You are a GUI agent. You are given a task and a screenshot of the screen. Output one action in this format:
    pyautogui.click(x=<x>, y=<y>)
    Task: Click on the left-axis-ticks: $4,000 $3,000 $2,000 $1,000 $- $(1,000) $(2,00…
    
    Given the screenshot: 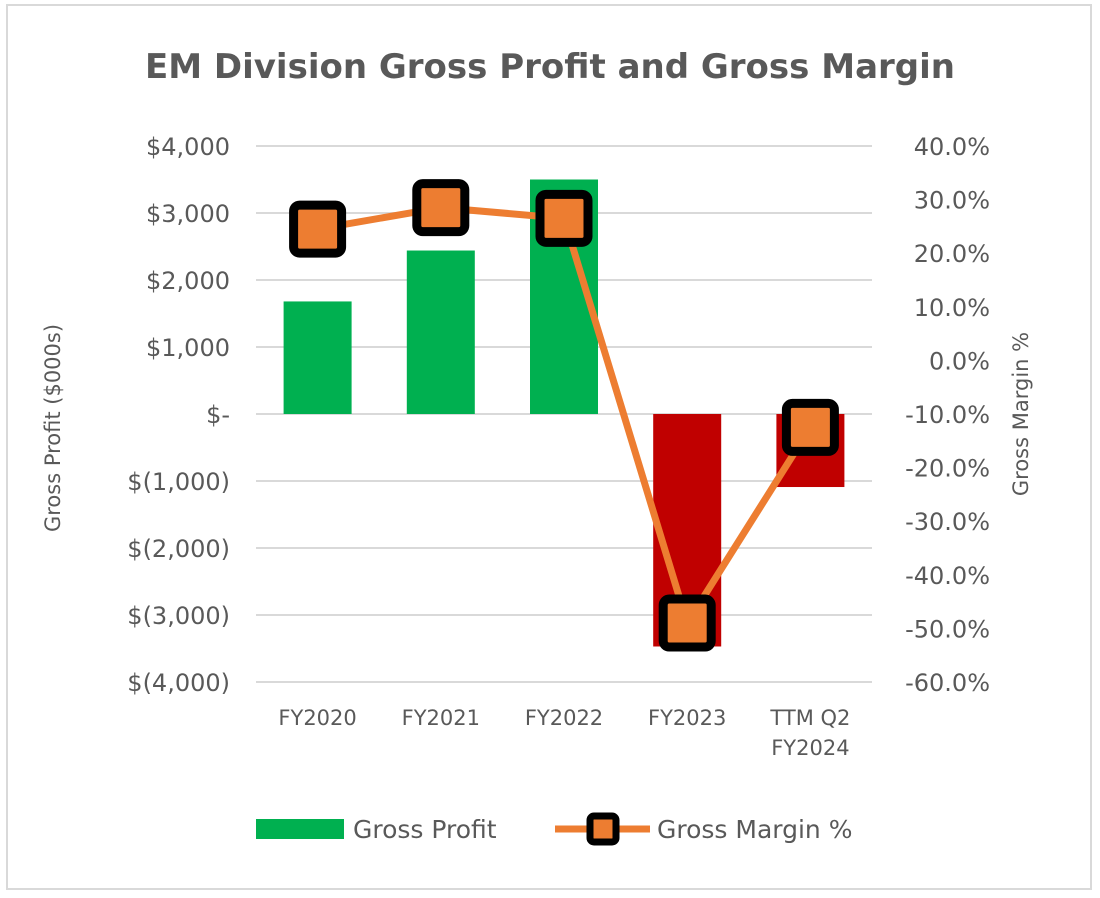 What is the action you would take?
    pyautogui.click(x=178, y=415)
    